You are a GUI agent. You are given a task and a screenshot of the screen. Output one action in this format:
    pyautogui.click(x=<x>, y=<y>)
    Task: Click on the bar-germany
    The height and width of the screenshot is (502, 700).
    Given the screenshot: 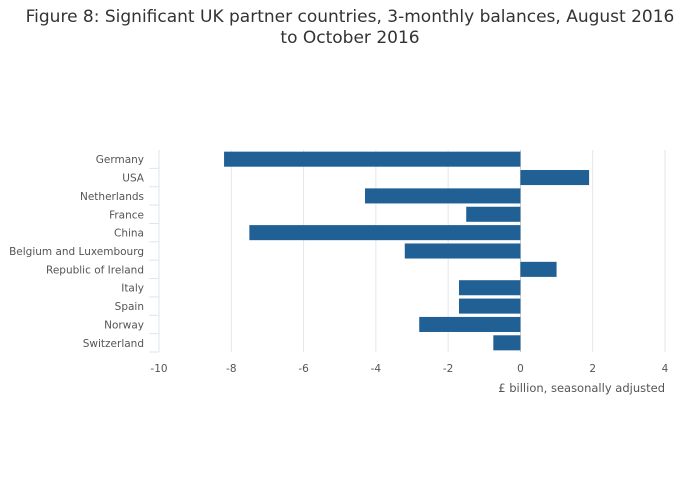 What is the action you would take?
    pyautogui.click(x=372, y=159)
    